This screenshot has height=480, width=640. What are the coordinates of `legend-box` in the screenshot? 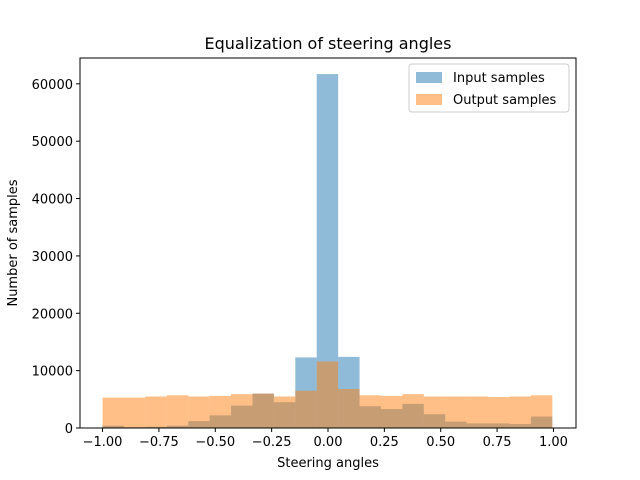 It's located at (489, 88).